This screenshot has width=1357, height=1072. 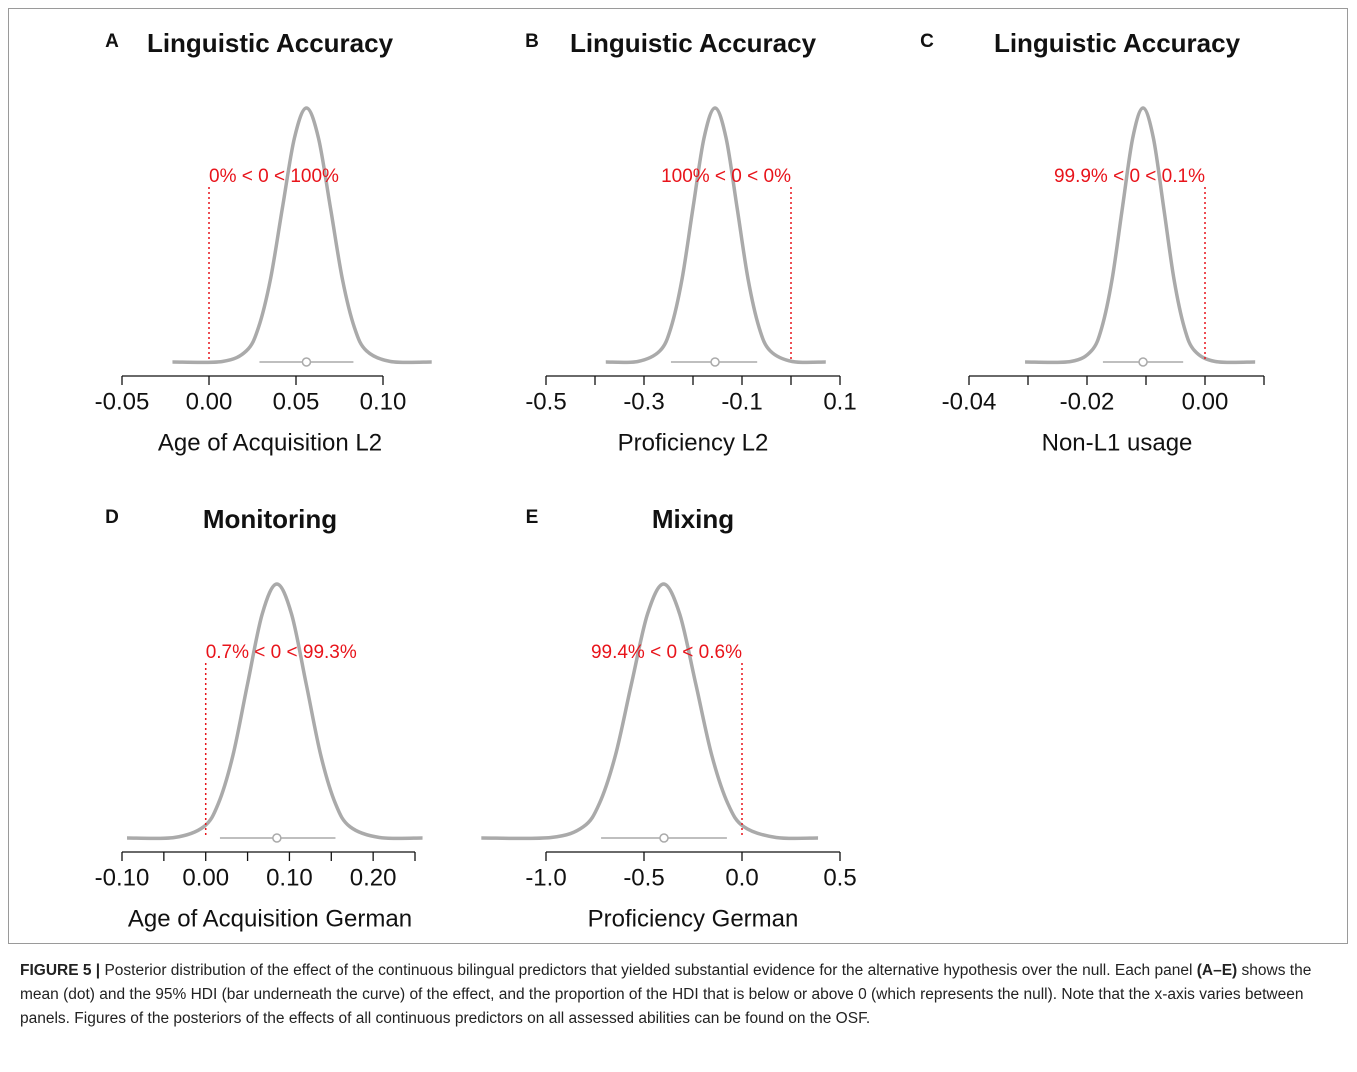 What do you see at coordinates (1129, 176) in the screenshot?
I see `annotation: 99.9% < 0 < 0.1%` at bounding box center [1129, 176].